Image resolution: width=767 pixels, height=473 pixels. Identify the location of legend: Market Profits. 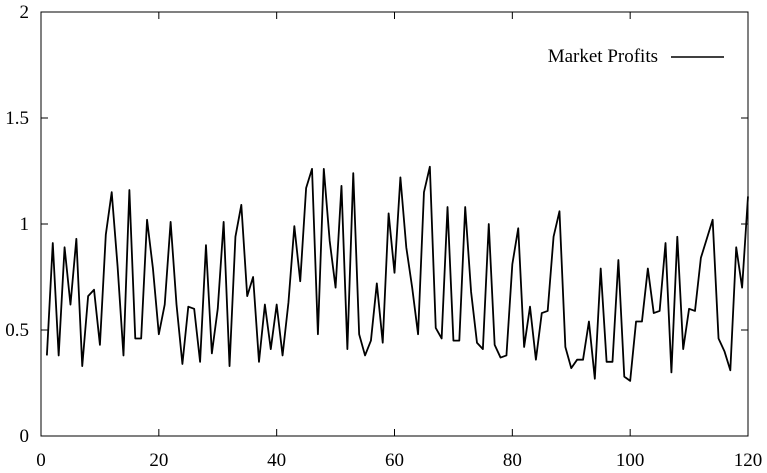
(636, 56).